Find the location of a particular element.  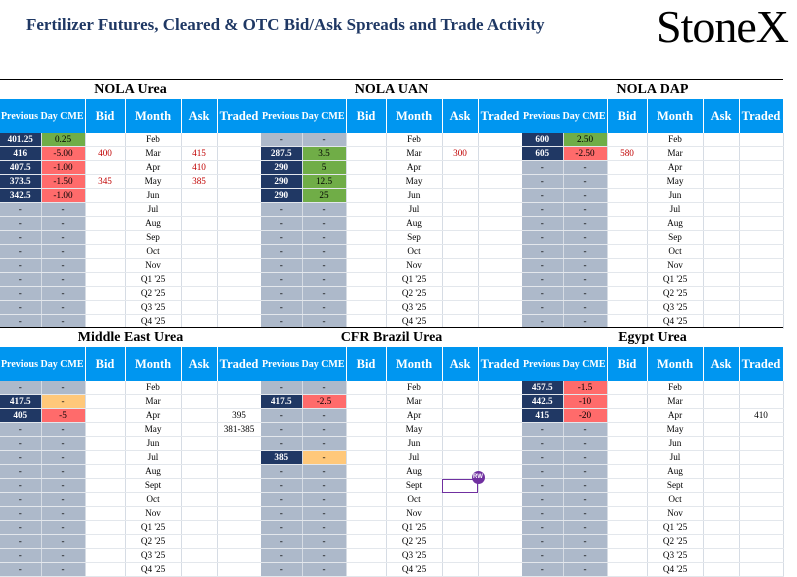

cell-month: Oct is located at coordinates (675, 499).